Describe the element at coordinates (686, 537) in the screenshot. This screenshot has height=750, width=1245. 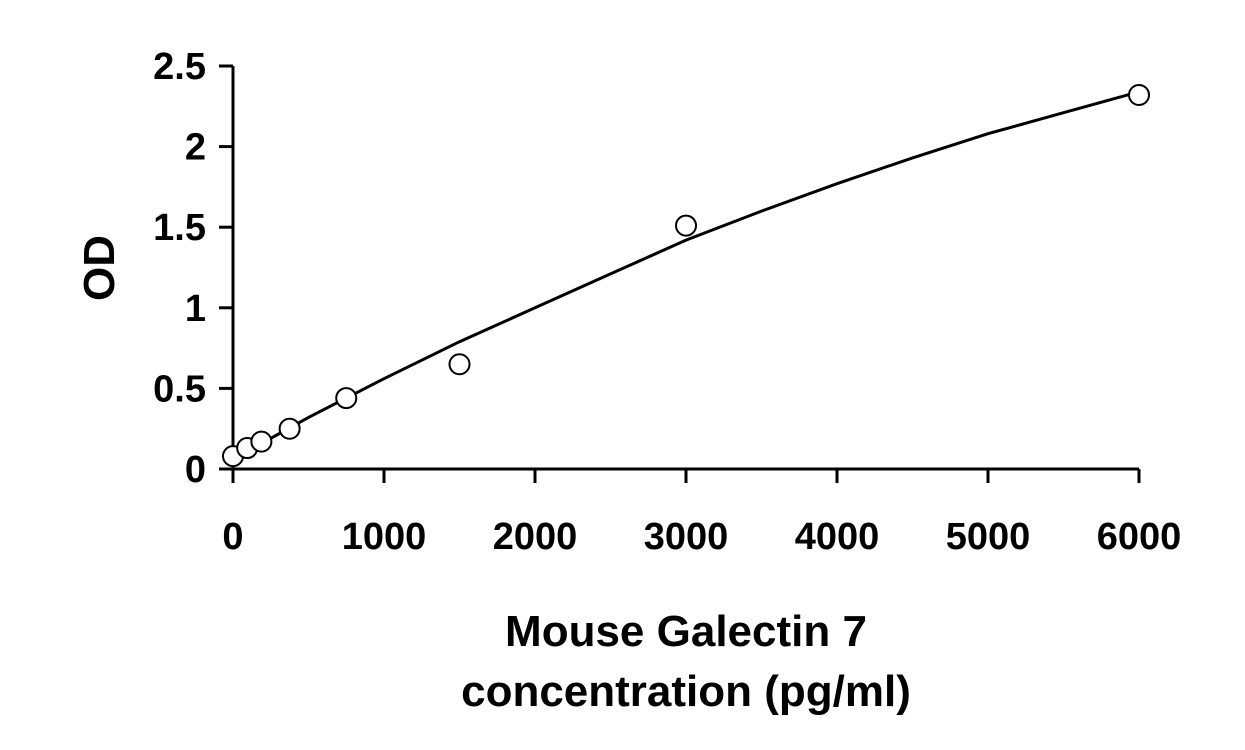
I see `x-tick-label: 3000` at that location.